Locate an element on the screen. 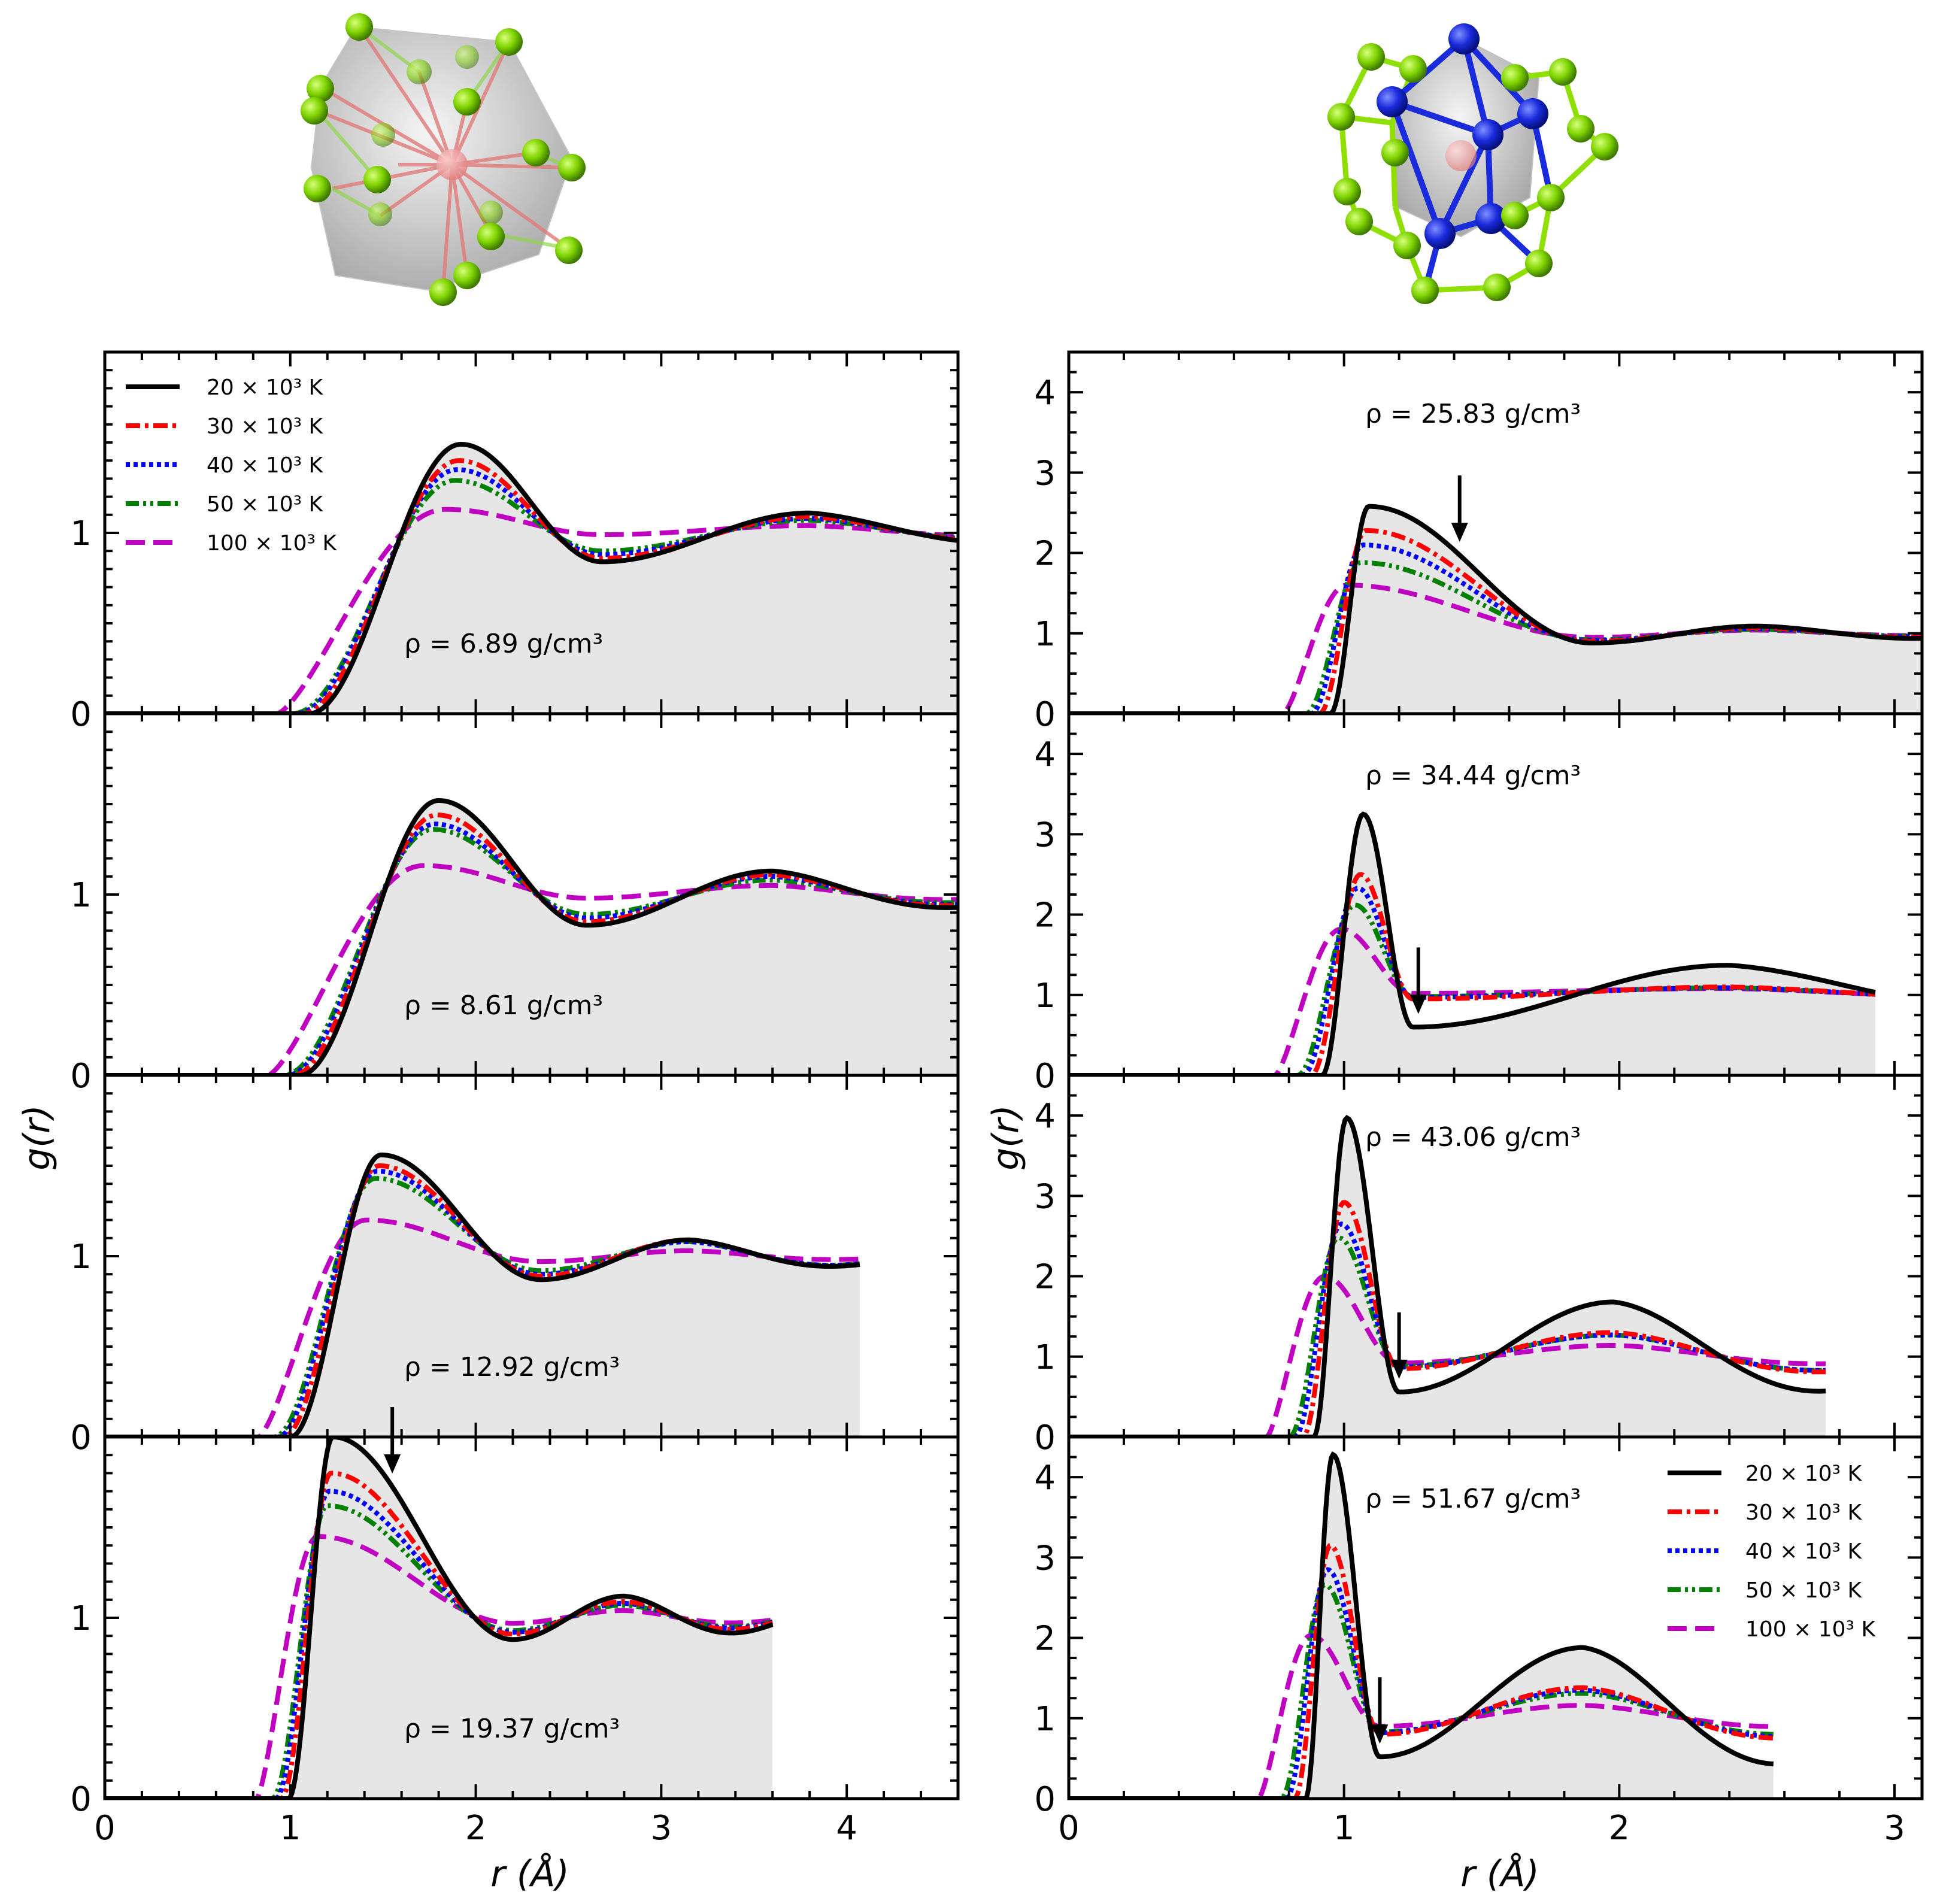 The height and width of the screenshot is (1904, 1934). x-tick-label: 0 is located at coordinates (1069, 1828).